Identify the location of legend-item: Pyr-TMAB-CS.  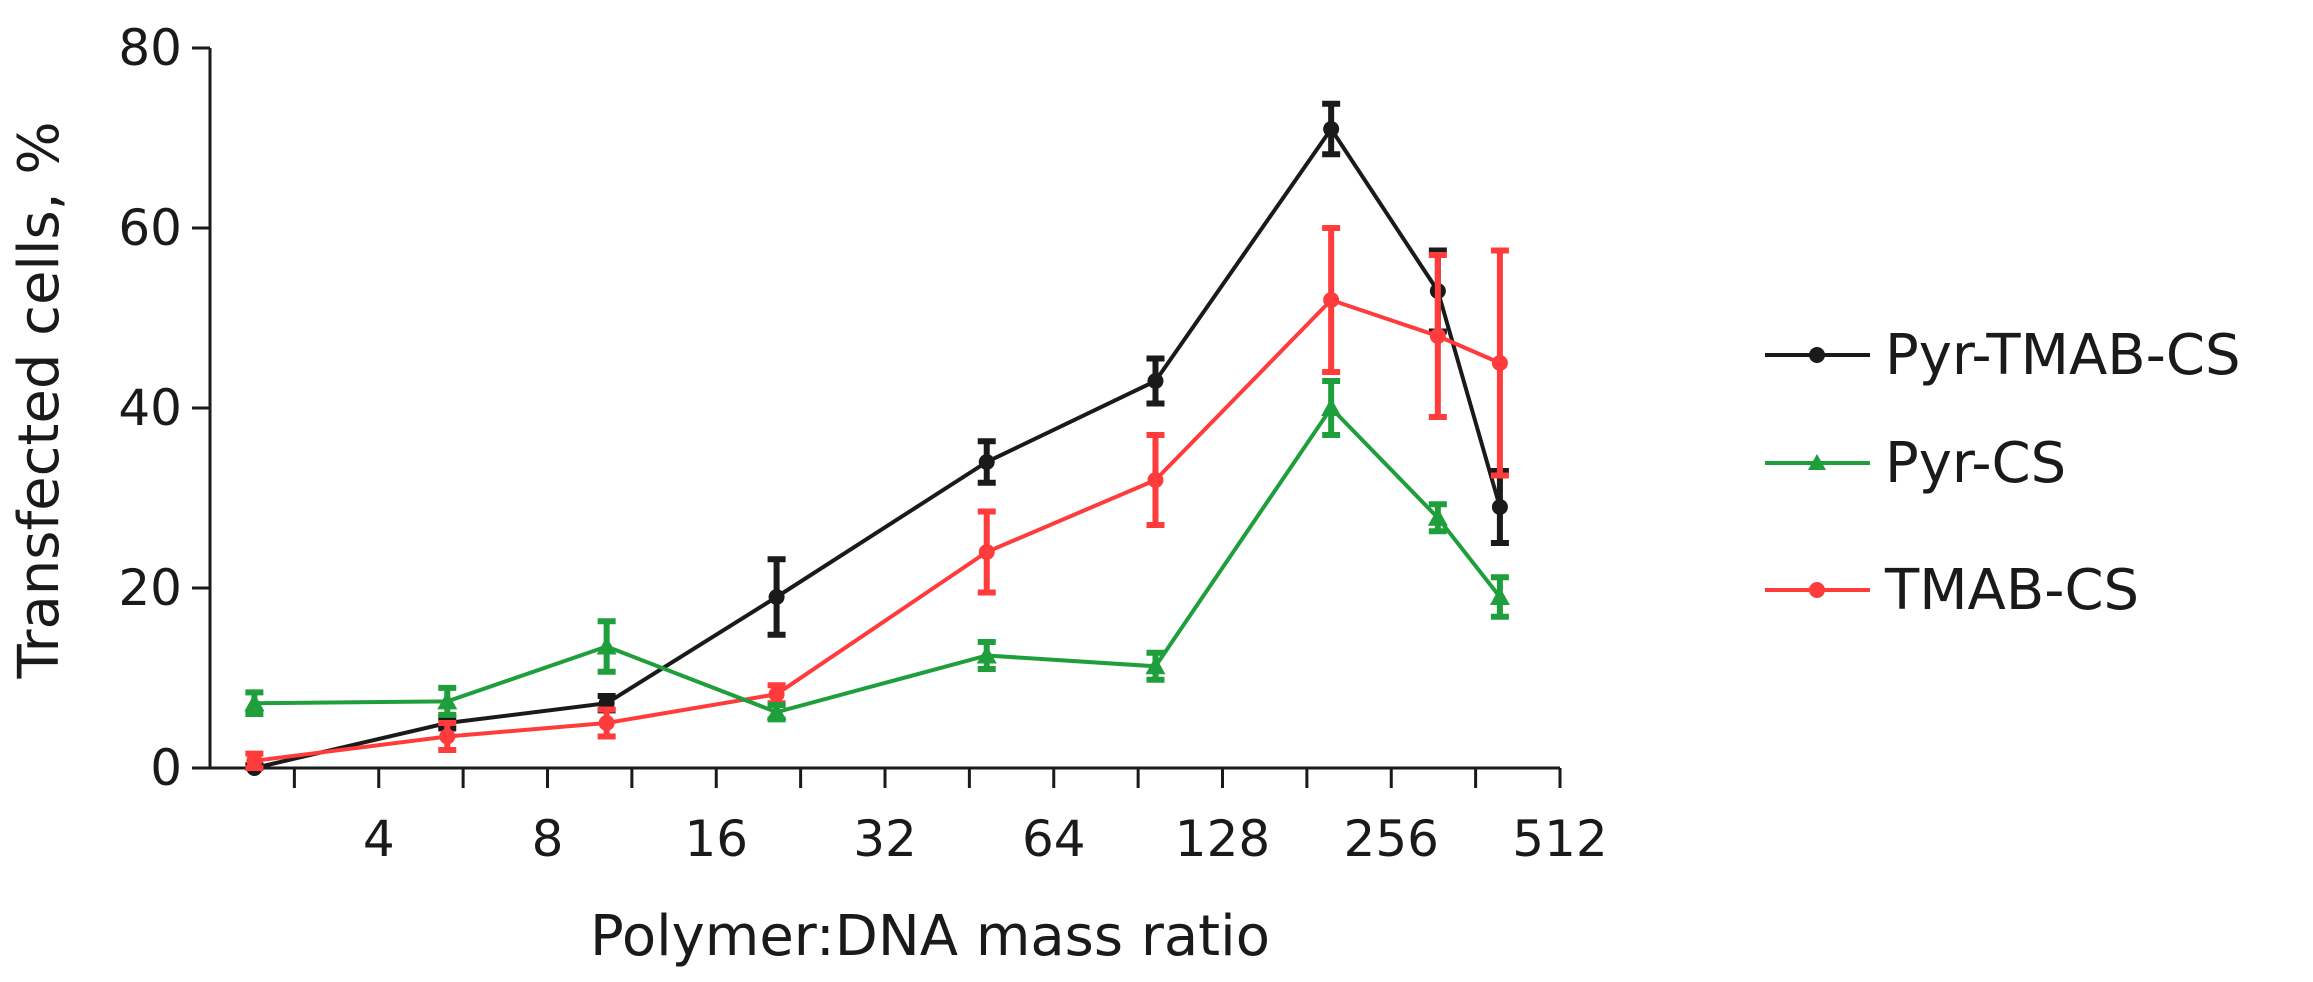
(2003, 355).